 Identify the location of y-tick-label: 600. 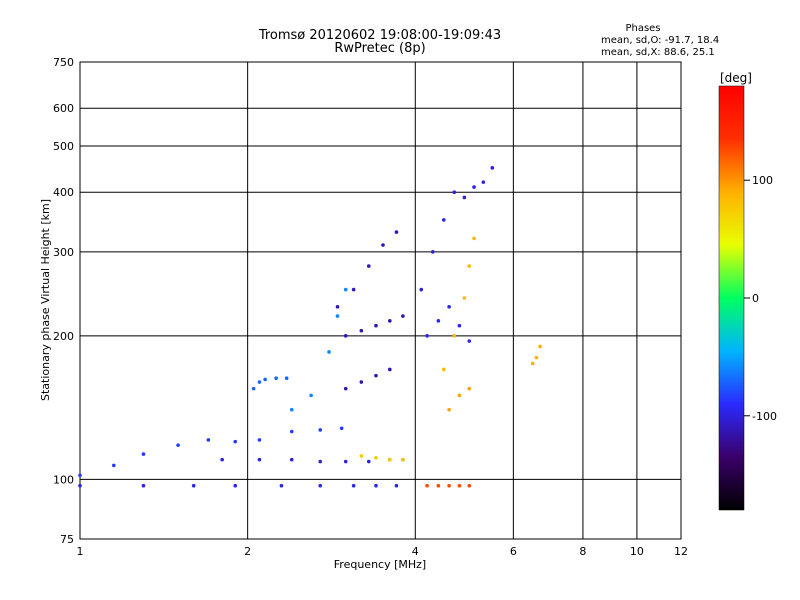
(63, 108).